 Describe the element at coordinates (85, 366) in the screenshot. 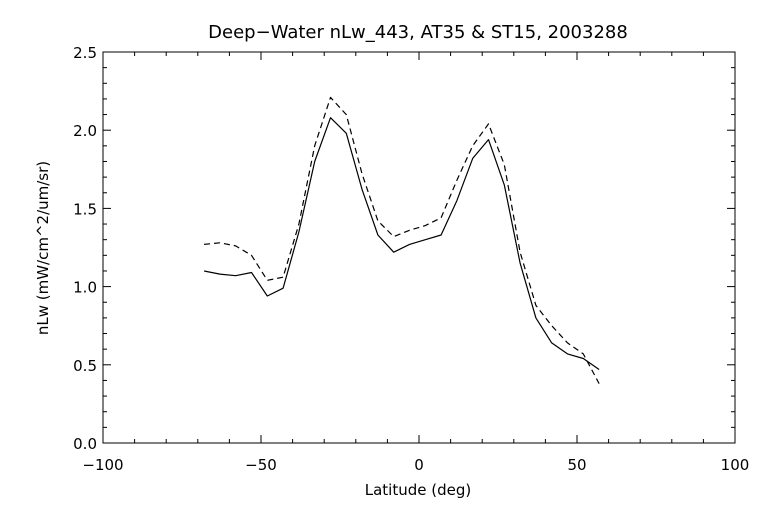

I see `y-tick-label: 0.5` at that location.